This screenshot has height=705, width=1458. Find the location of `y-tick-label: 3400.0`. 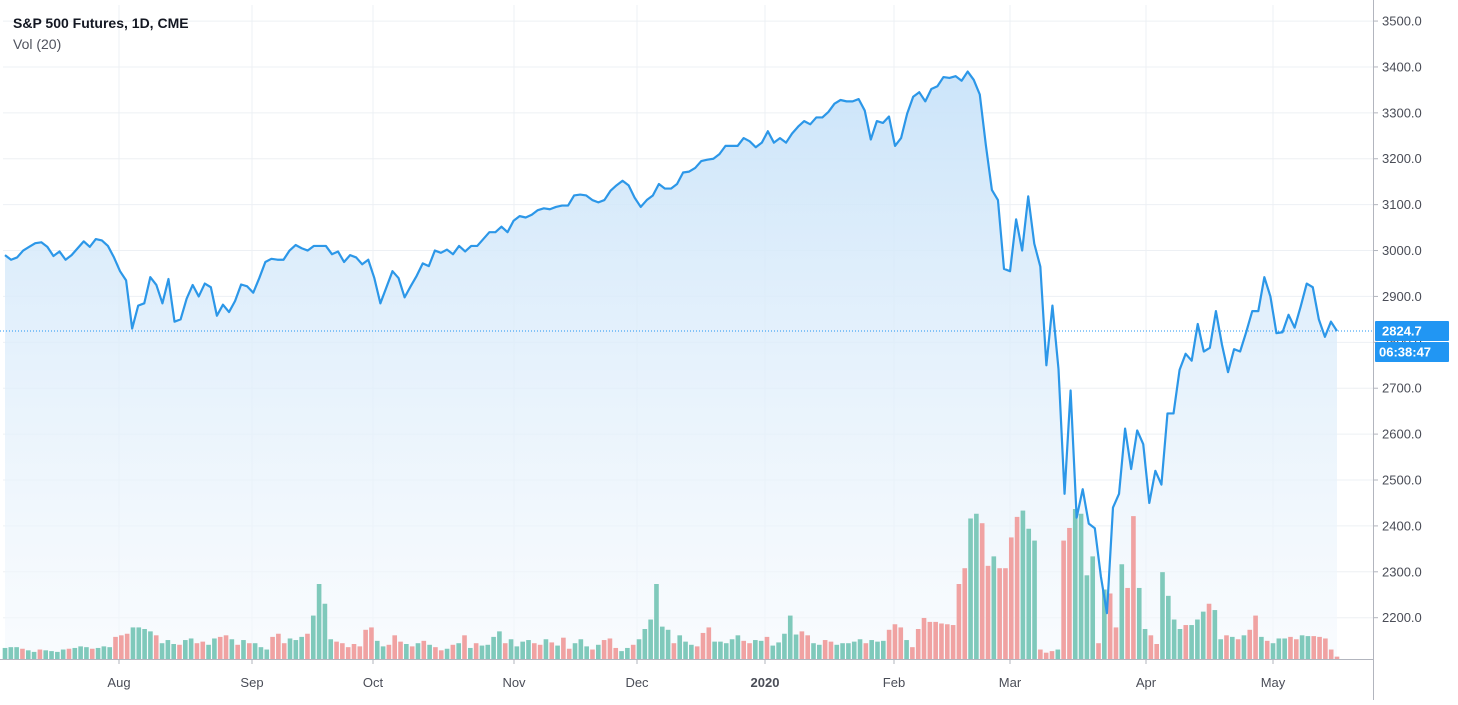

y-tick-label: 3400.0 is located at coordinates (1402, 66).